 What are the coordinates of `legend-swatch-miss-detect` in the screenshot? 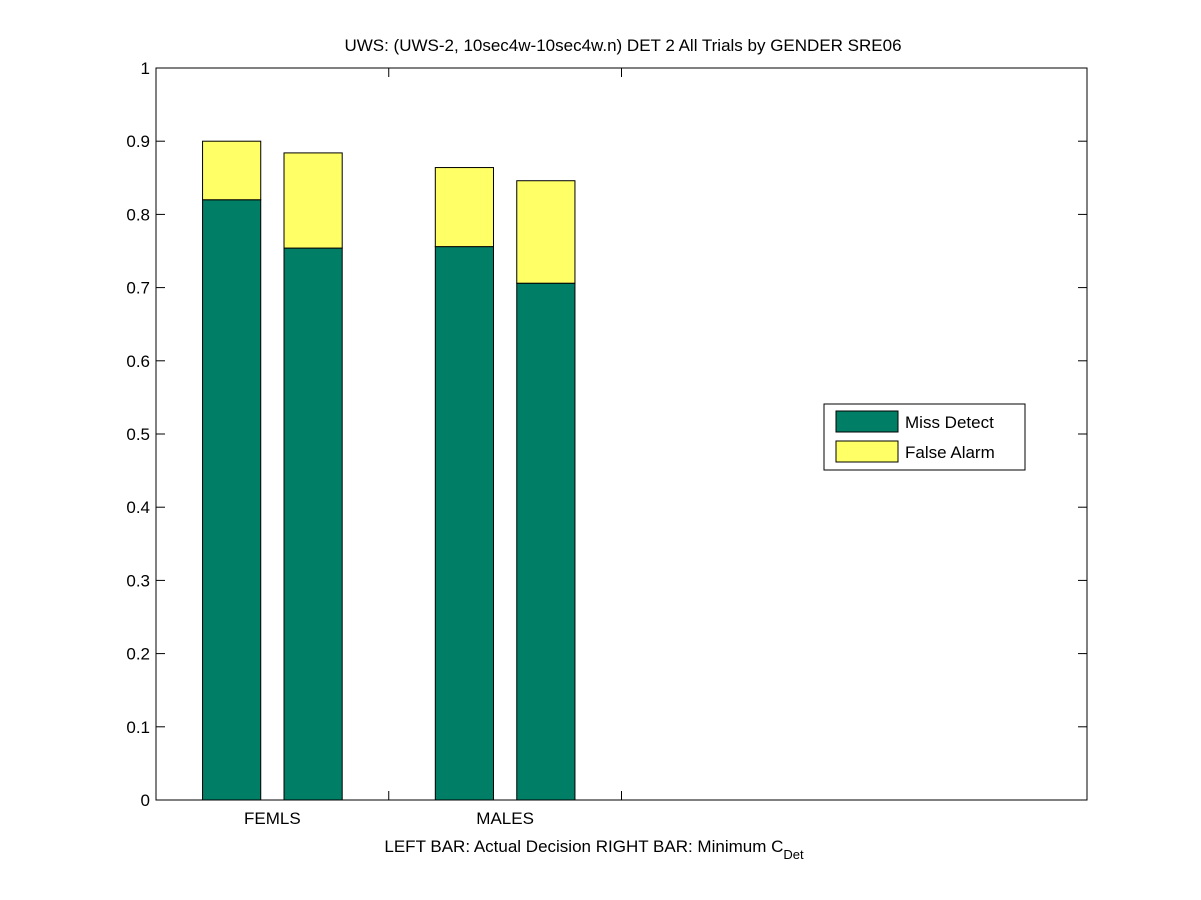 It's located at (867, 421).